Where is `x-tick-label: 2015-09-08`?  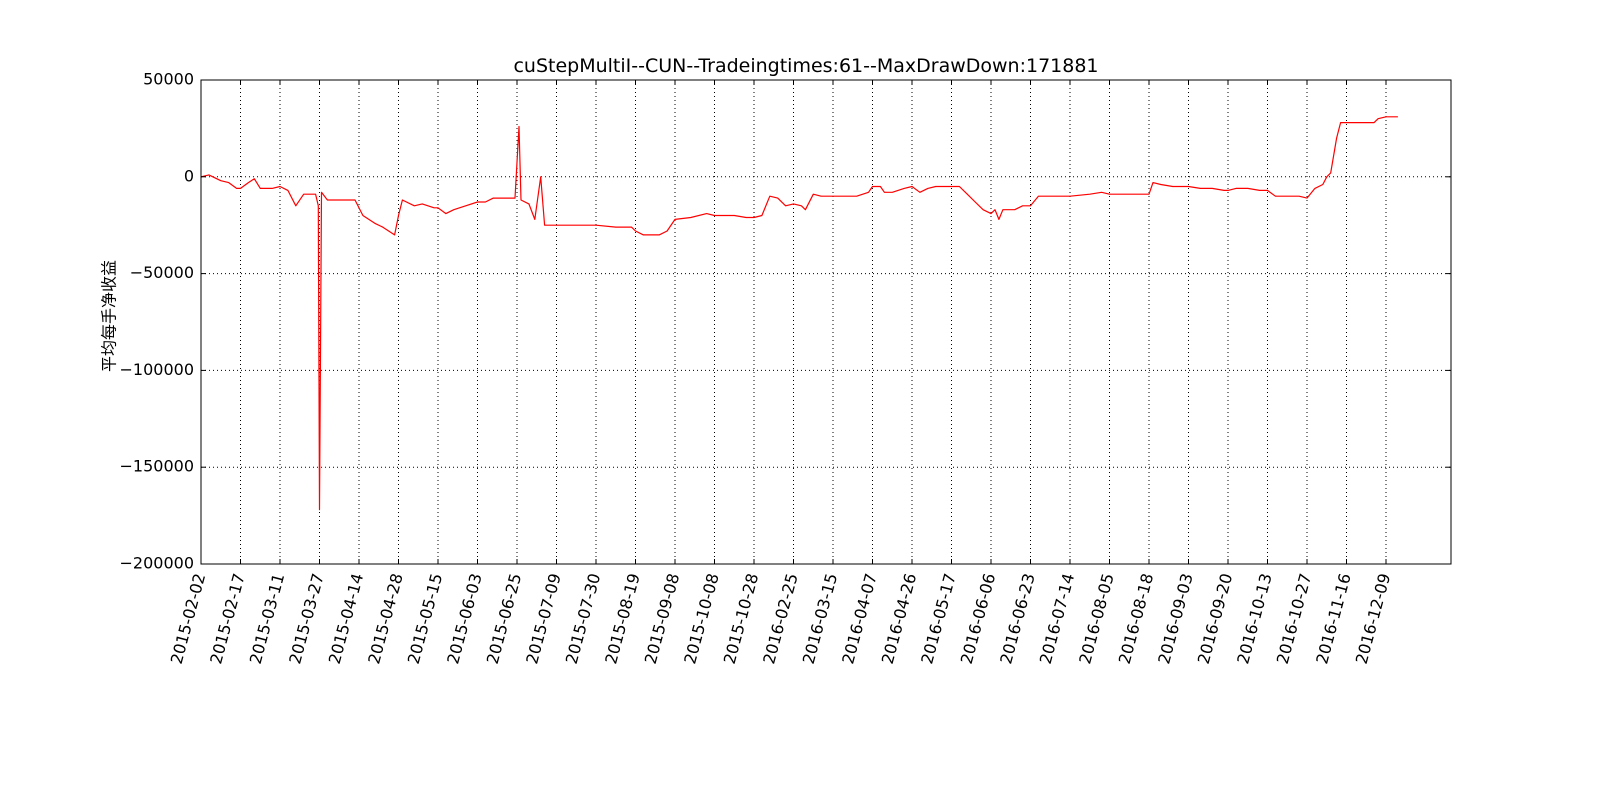
x-tick-label: 2015-09-08 is located at coordinates (662, 618).